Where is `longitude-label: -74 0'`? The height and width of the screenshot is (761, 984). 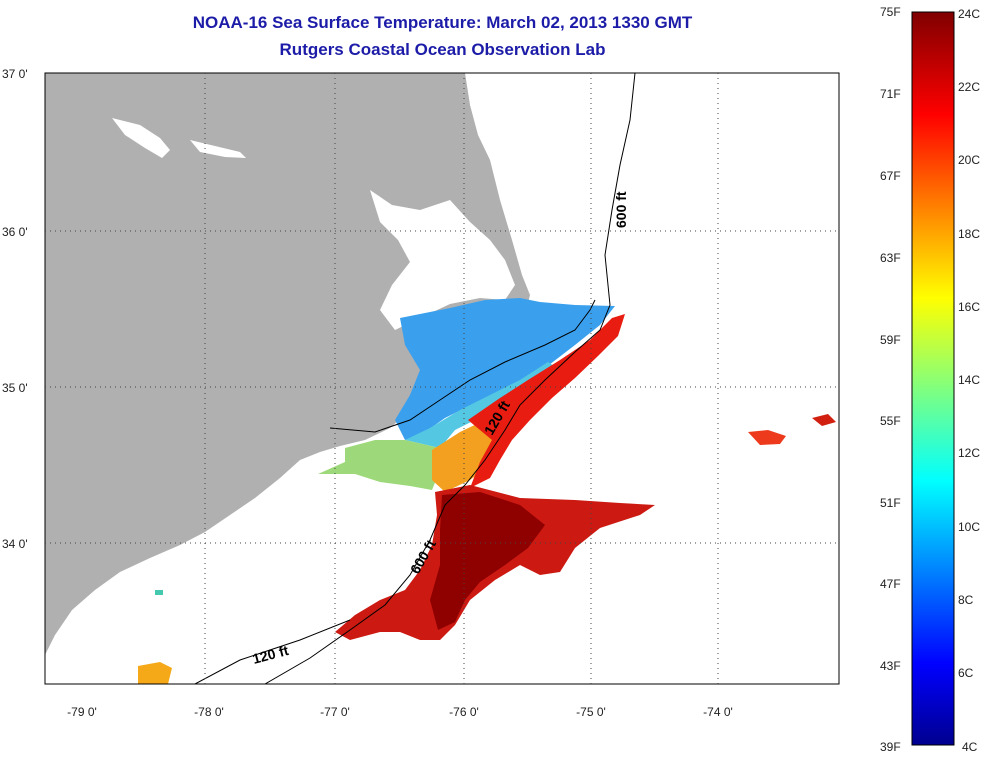 longitude-label: -74 0' is located at coordinates (718, 712).